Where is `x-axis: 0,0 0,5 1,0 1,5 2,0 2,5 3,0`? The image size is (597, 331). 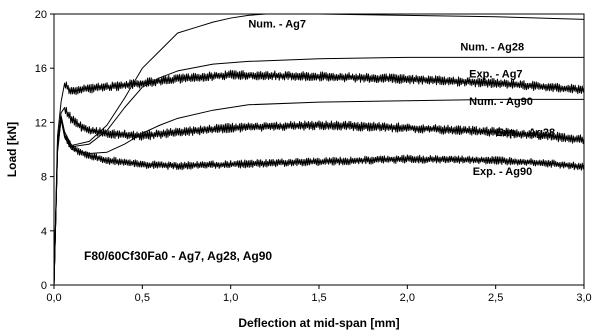
x-axis: 0,0 0,5 1,0 1,5 2,0 2,5 3,0 is located at coordinates (319, 294).